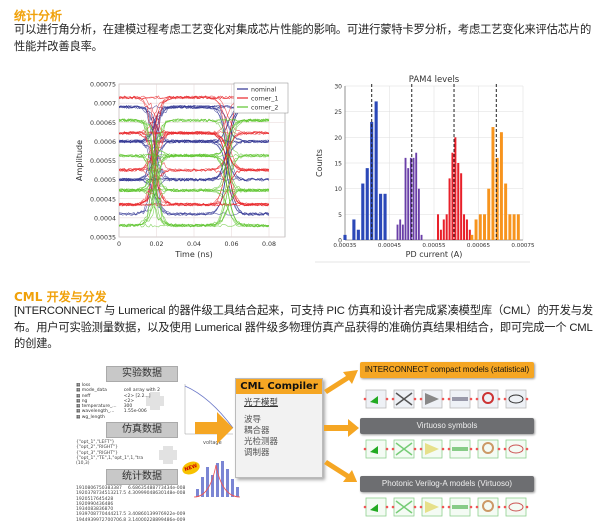 The height and width of the screenshot is (525, 600). What do you see at coordinates (214, 428) in the screenshot?
I see `arrow-right-icon` at bounding box center [214, 428].